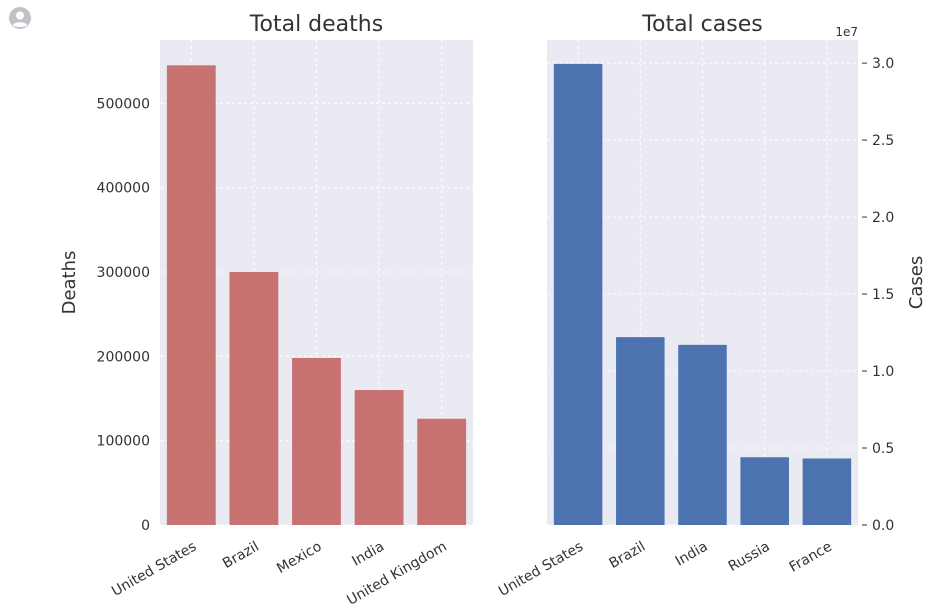 Image resolution: width=949 pixels, height=616 pixels. I want to click on chart-1-bar-brazil, so click(254, 398).